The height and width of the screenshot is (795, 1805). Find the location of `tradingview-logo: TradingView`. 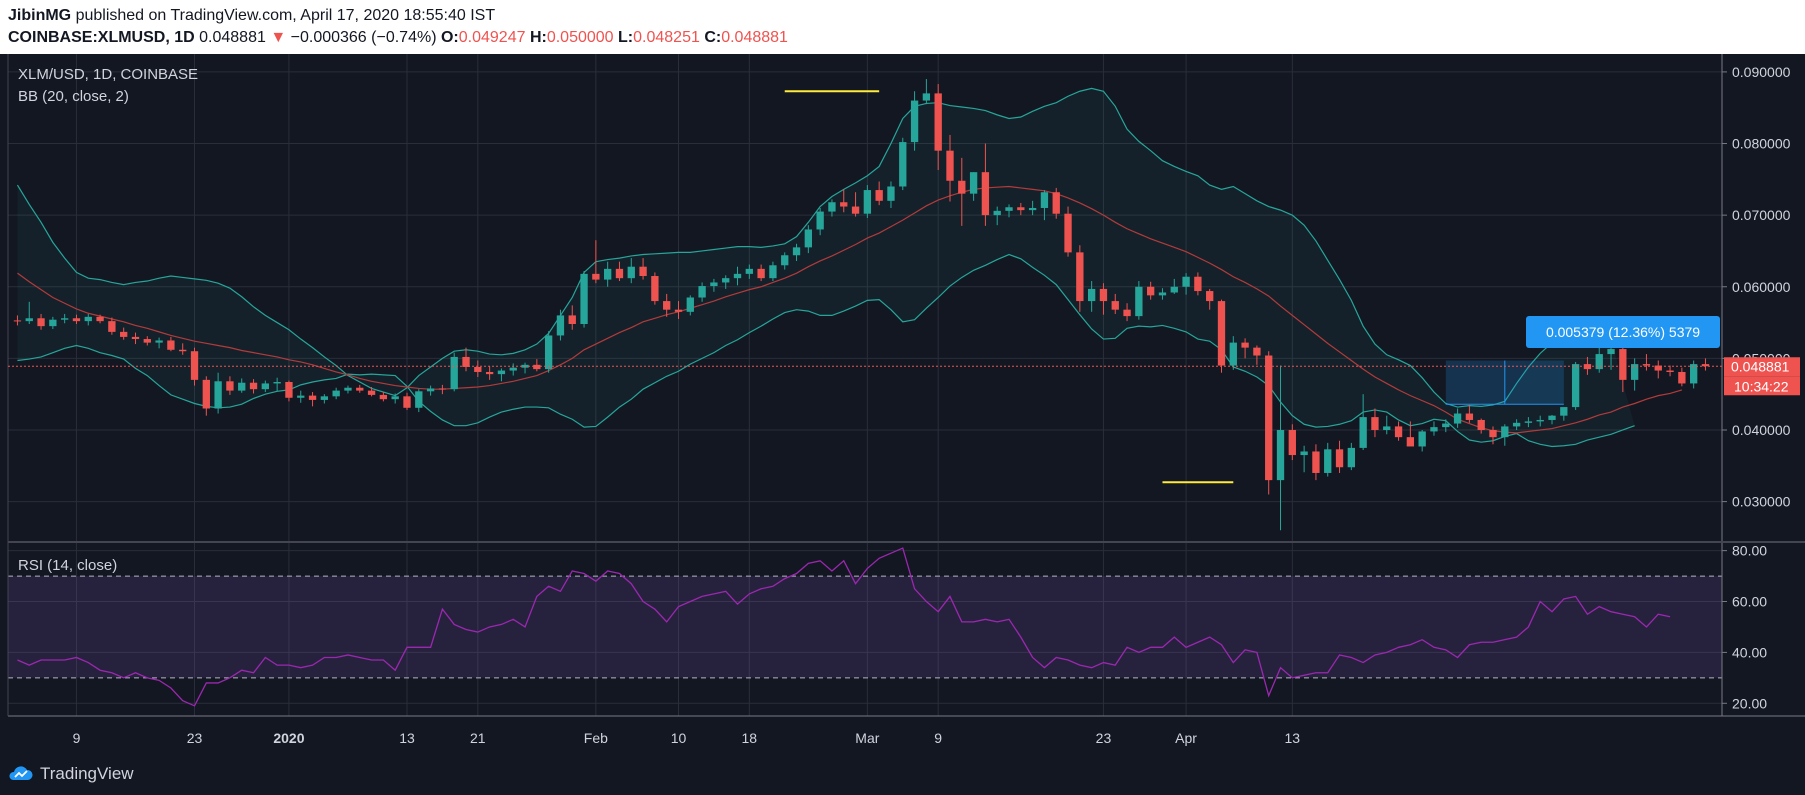

tradingview-logo: TradingView is located at coordinates (71, 774).